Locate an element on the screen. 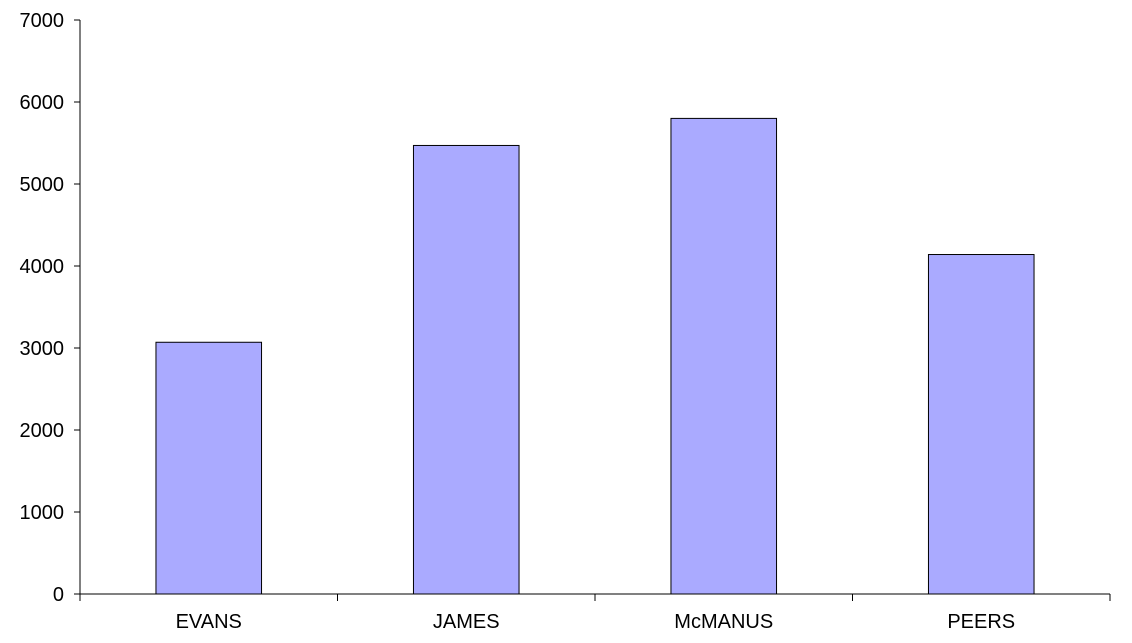 This screenshot has height=643, width=1132. y-tick-label: 0 is located at coordinates (58, 595).